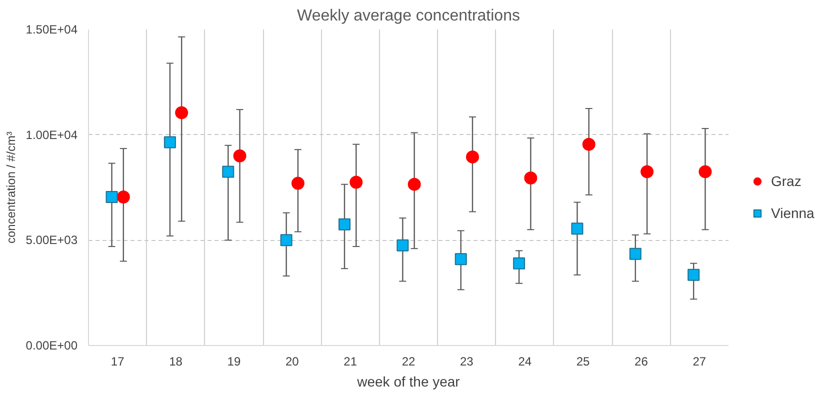  I want to click on x-tick-label: 20, so click(292, 361).